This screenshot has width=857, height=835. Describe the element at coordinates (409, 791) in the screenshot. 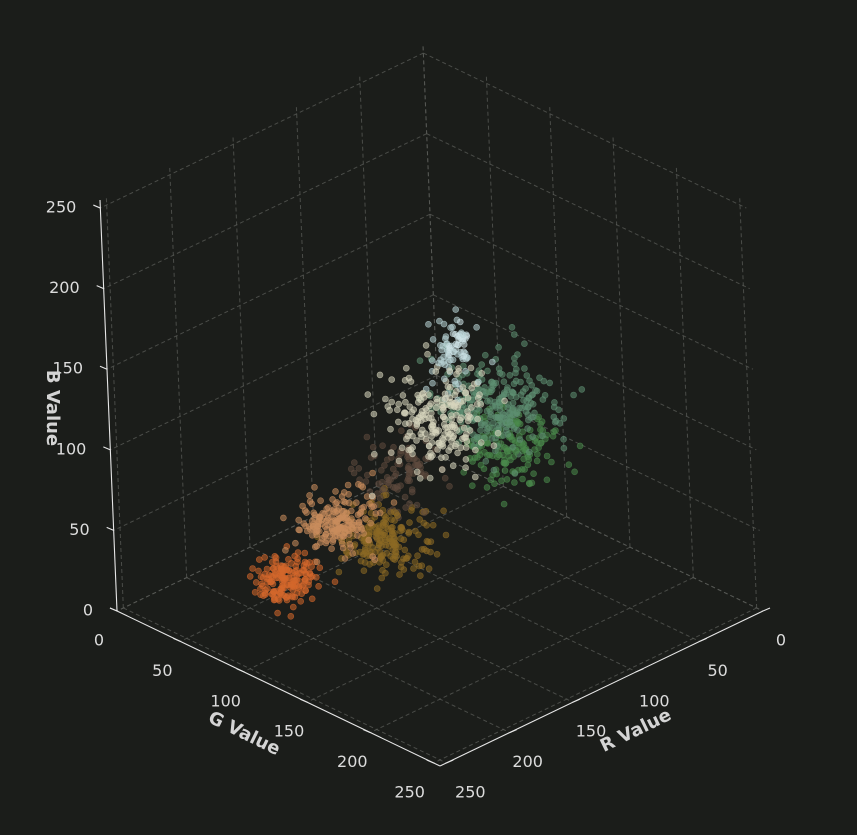

I see `g-tick-label: 250` at that location.